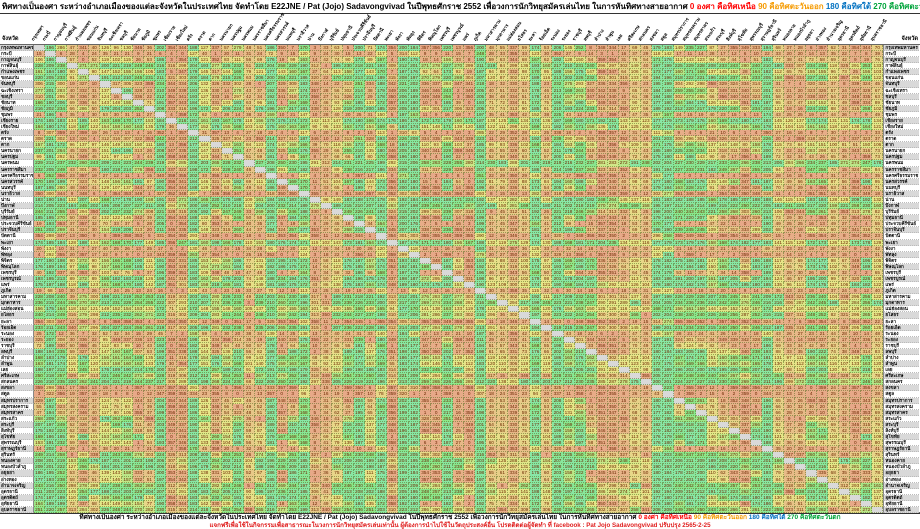 This screenshot has width=920, height=529. I want to click on bearing-cell: 19, so click(73, 84).